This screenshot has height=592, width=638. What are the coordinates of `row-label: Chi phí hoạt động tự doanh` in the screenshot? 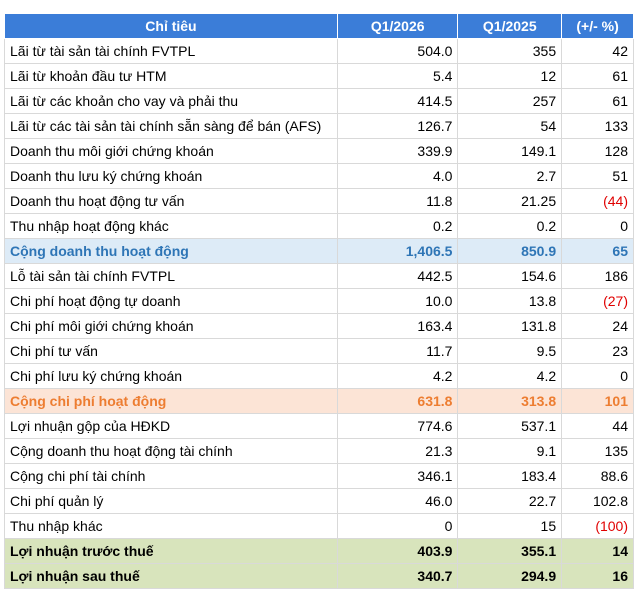 It's located at (171, 301).